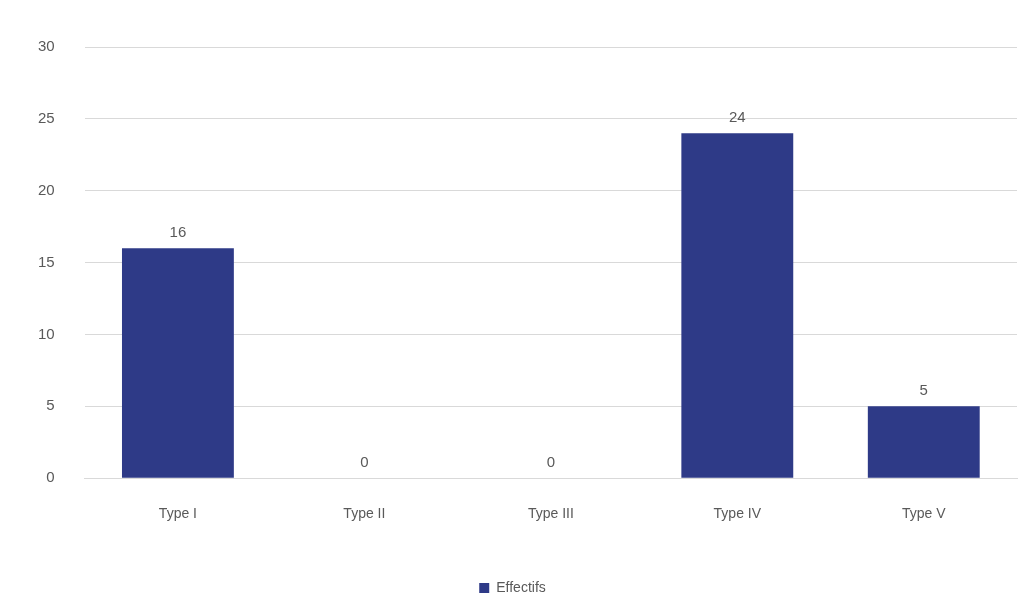 This screenshot has height=613, width=1035. What do you see at coordinates (550, 513) in the screenshot?
I see `x-tick-label: Type III` at bounding box center [550, 513].